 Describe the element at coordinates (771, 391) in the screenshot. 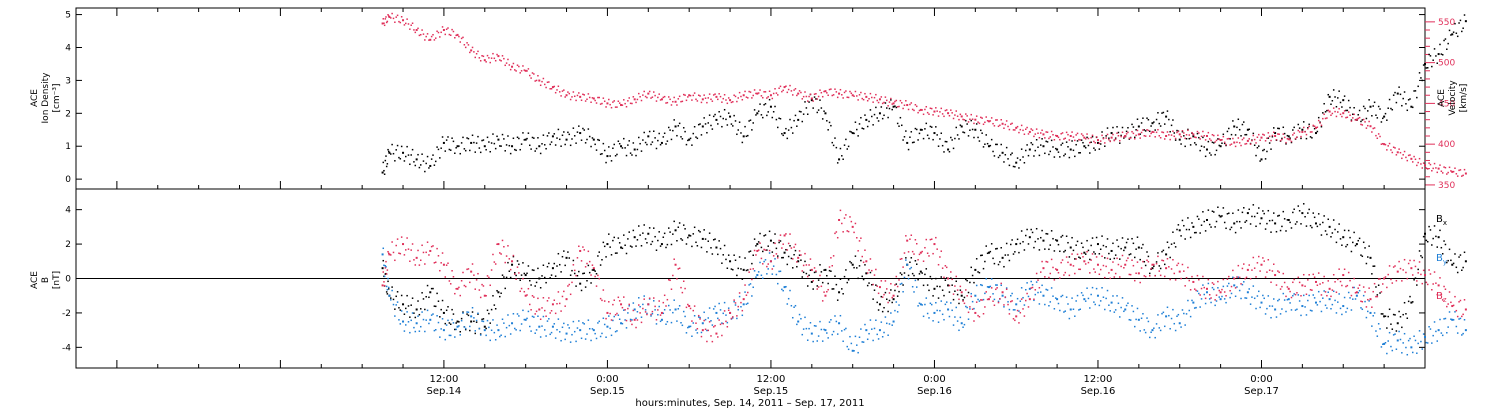

I see `date-tick-label: Sep.15` at that location.